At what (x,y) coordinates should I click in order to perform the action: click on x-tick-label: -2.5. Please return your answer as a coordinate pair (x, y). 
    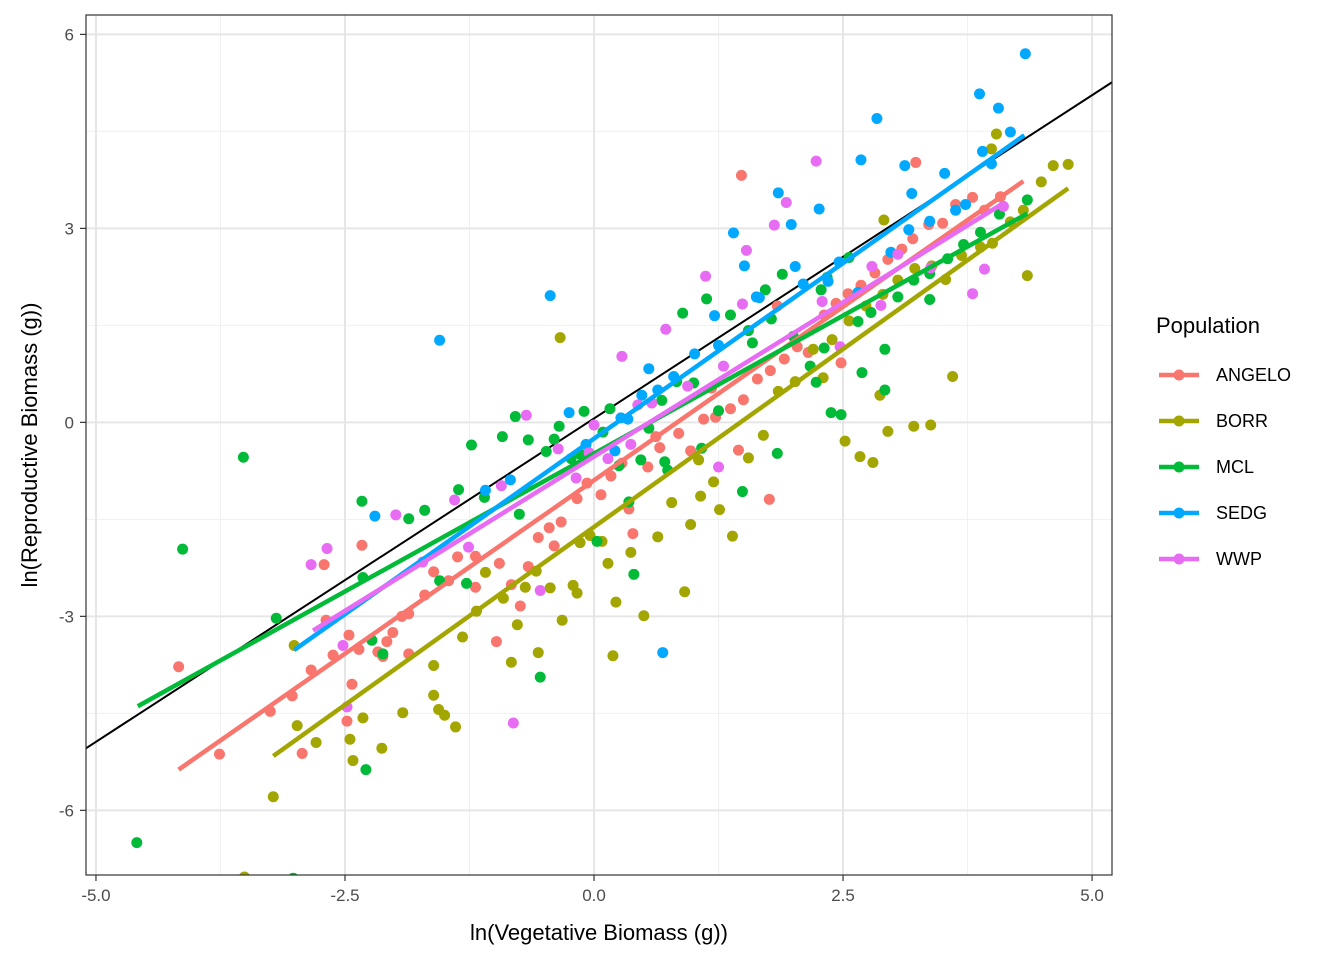
    Looking at the image, I should click on (344, 895).